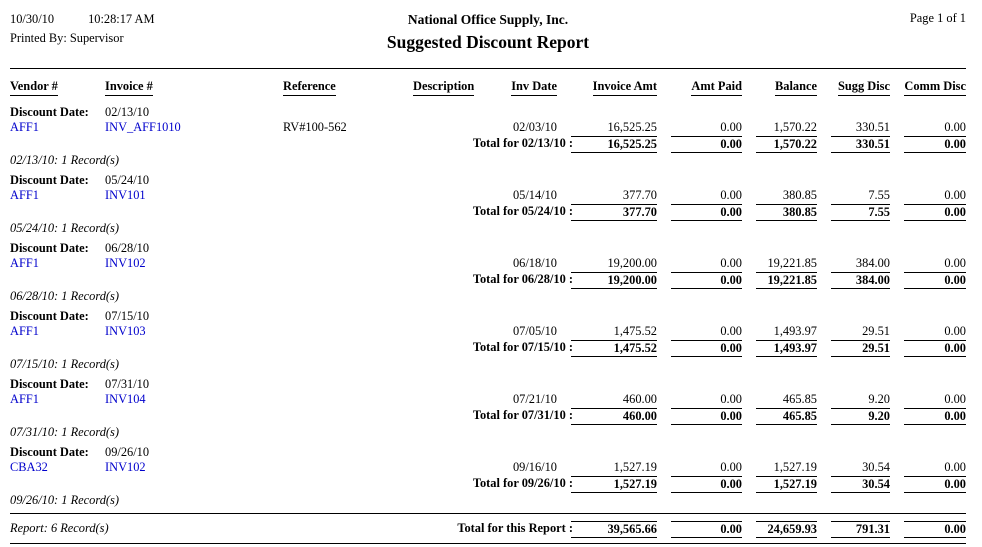  What do you see at coordinates (937, 18) in the screenshot?
I see `page-number: Page 1 of 1` at bounding box center [937, 18].